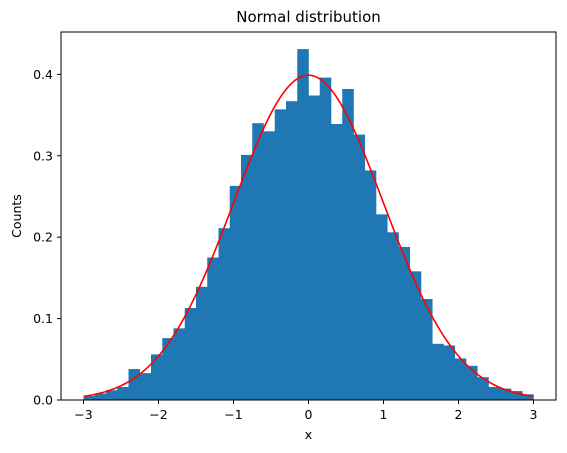 The width and height of the screenshot is (567, 453). What do you see at coordinates (16, 216) in the screenshot?
I see `y-axis-label: Counts` at bounding box center [16, 216].